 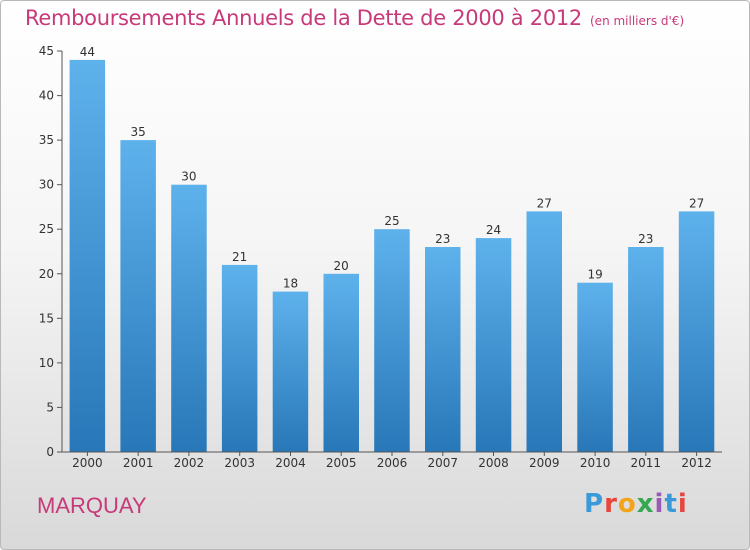 What do you see at coordinates (50, 452) in the screenshot?
I see `y-tick-label-0: 0` at bounding box center [50, 452].